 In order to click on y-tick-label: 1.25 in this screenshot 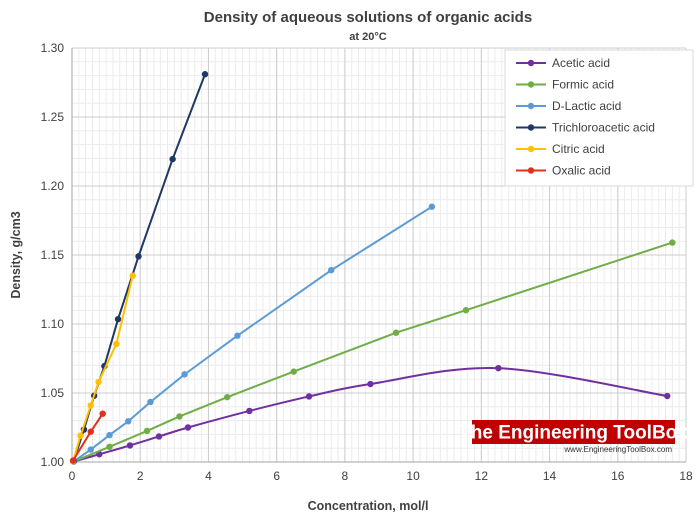, I will do `click(53, 117)`.